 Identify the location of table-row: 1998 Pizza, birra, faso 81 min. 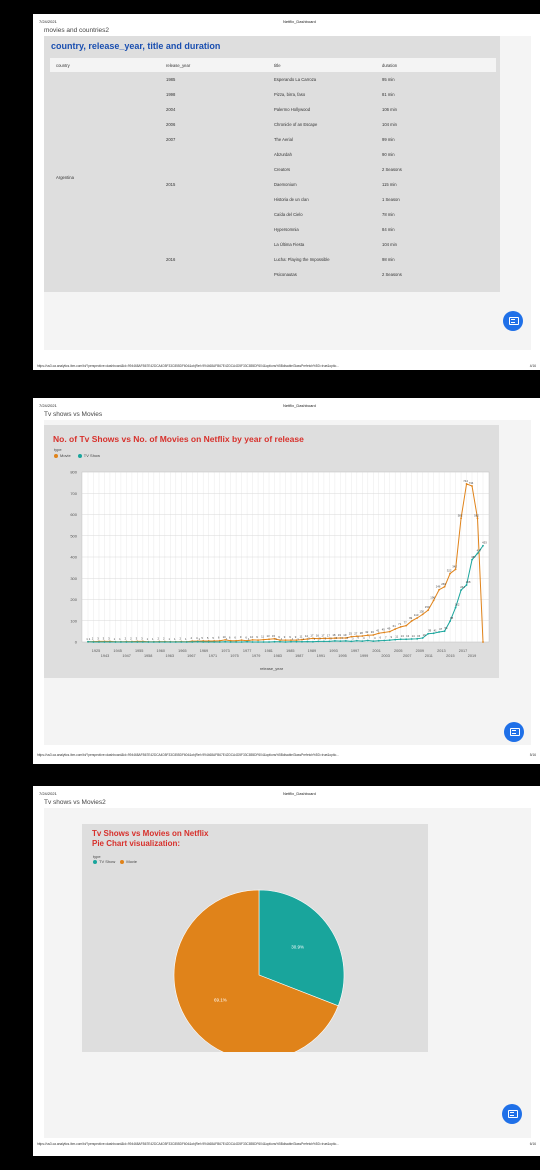
(273, 94).